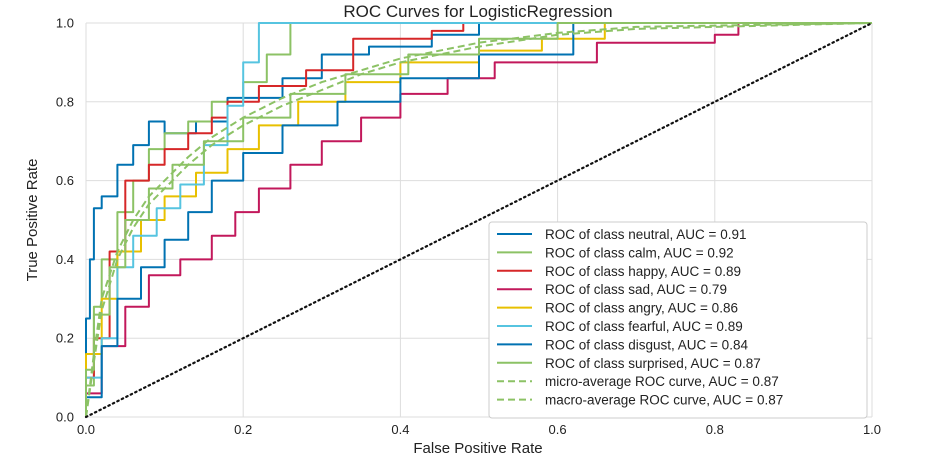  What do you see at coordinates (646, 344) in the screenshot?
I see `legend-label: ROC of class disgust, AUC = 0.84` at bounding box center [646, 344].